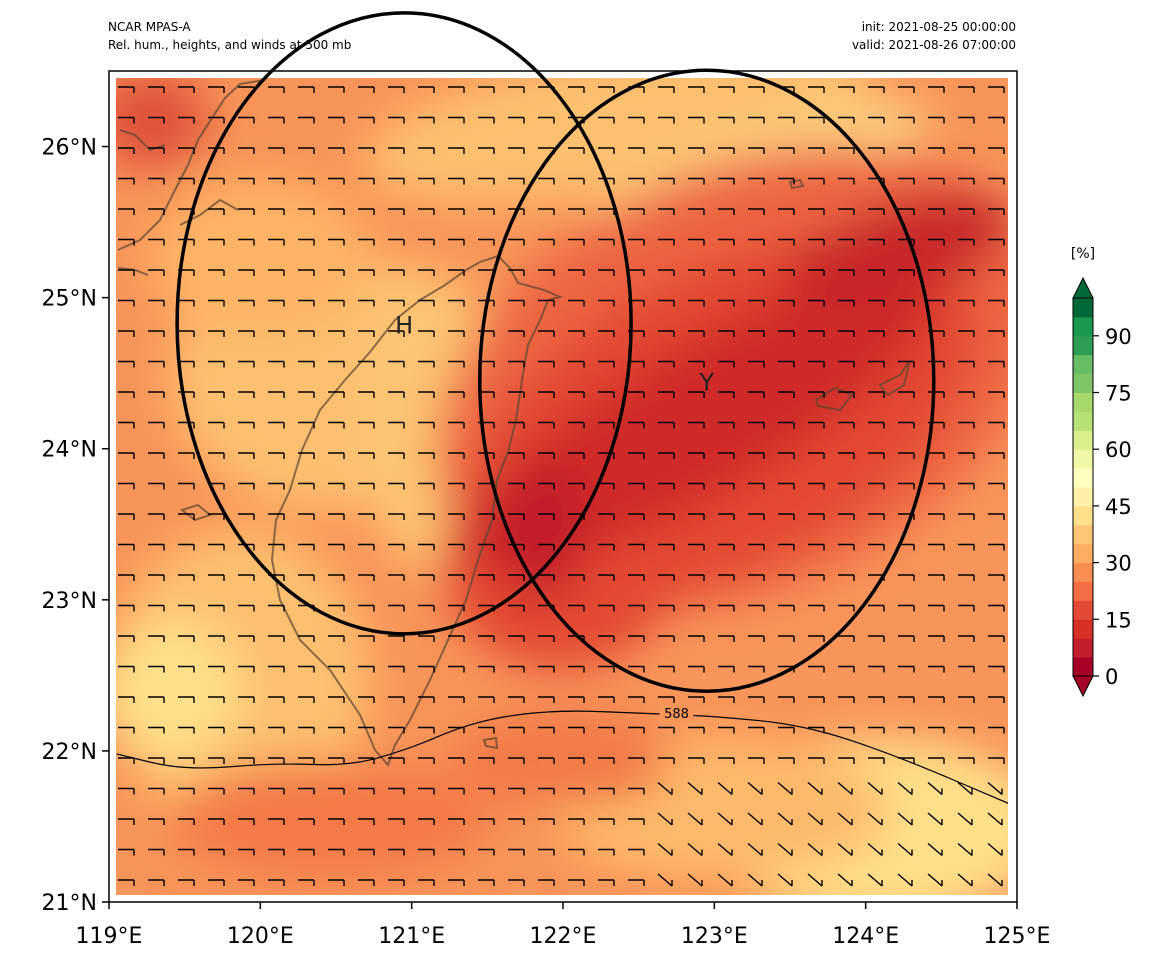 The height and width of the screenshot is (969, 1167). What do you see at coordinates (865, 936) in the screenshot?
I see `lon-tick-label: 124°E` at bounding box center [865, 936].